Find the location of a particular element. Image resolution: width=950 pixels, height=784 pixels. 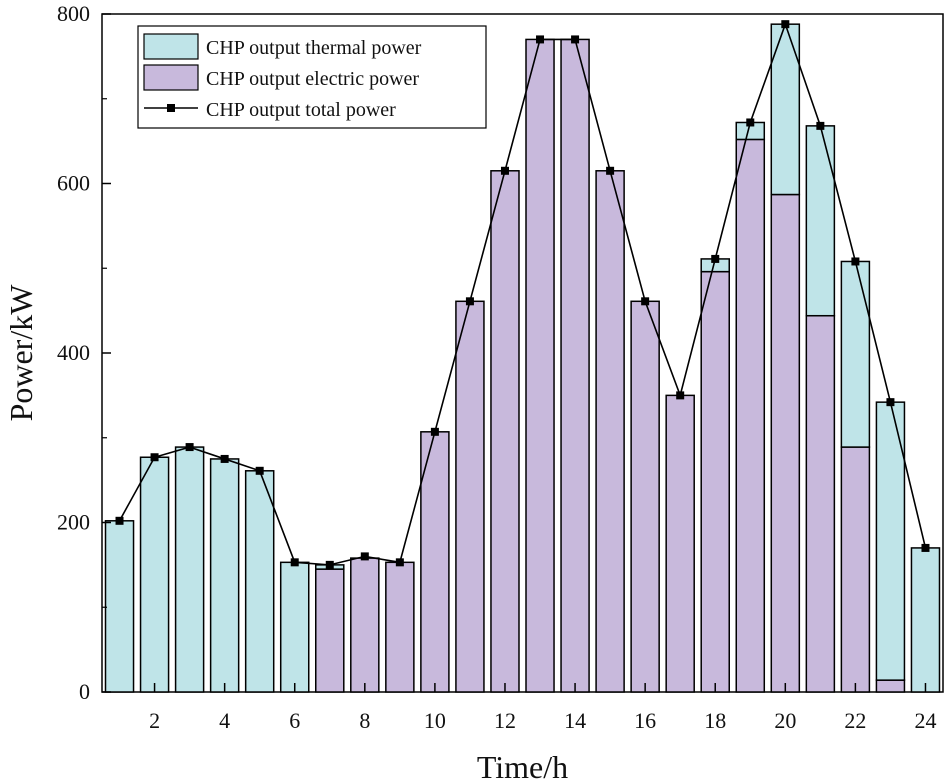

x-tick-label-12: 12 is located at coordinates (505, 720).